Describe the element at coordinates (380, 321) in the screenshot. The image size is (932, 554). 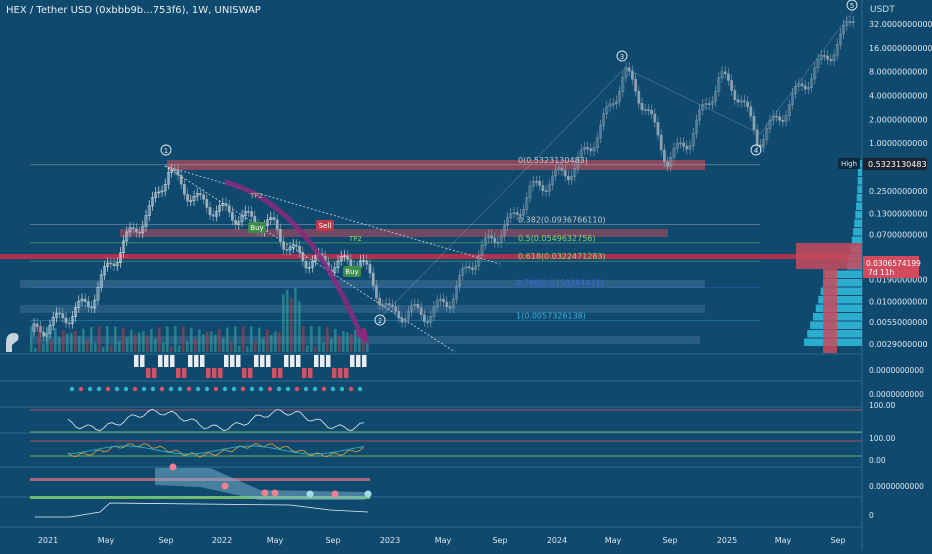
I see `wave-label-2: 2` at that location.